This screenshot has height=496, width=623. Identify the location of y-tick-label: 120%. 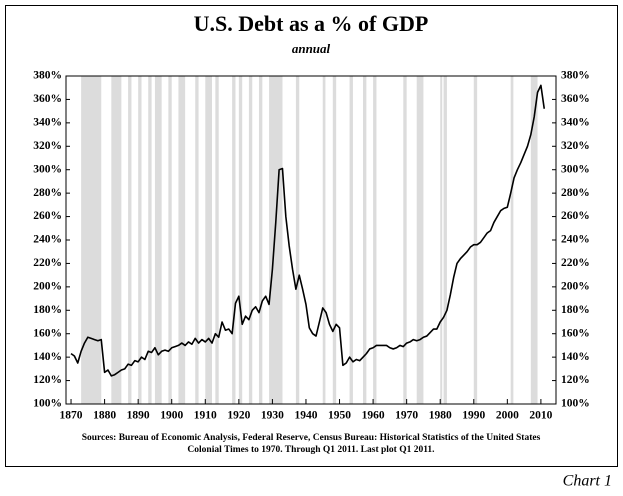
(47, 380).